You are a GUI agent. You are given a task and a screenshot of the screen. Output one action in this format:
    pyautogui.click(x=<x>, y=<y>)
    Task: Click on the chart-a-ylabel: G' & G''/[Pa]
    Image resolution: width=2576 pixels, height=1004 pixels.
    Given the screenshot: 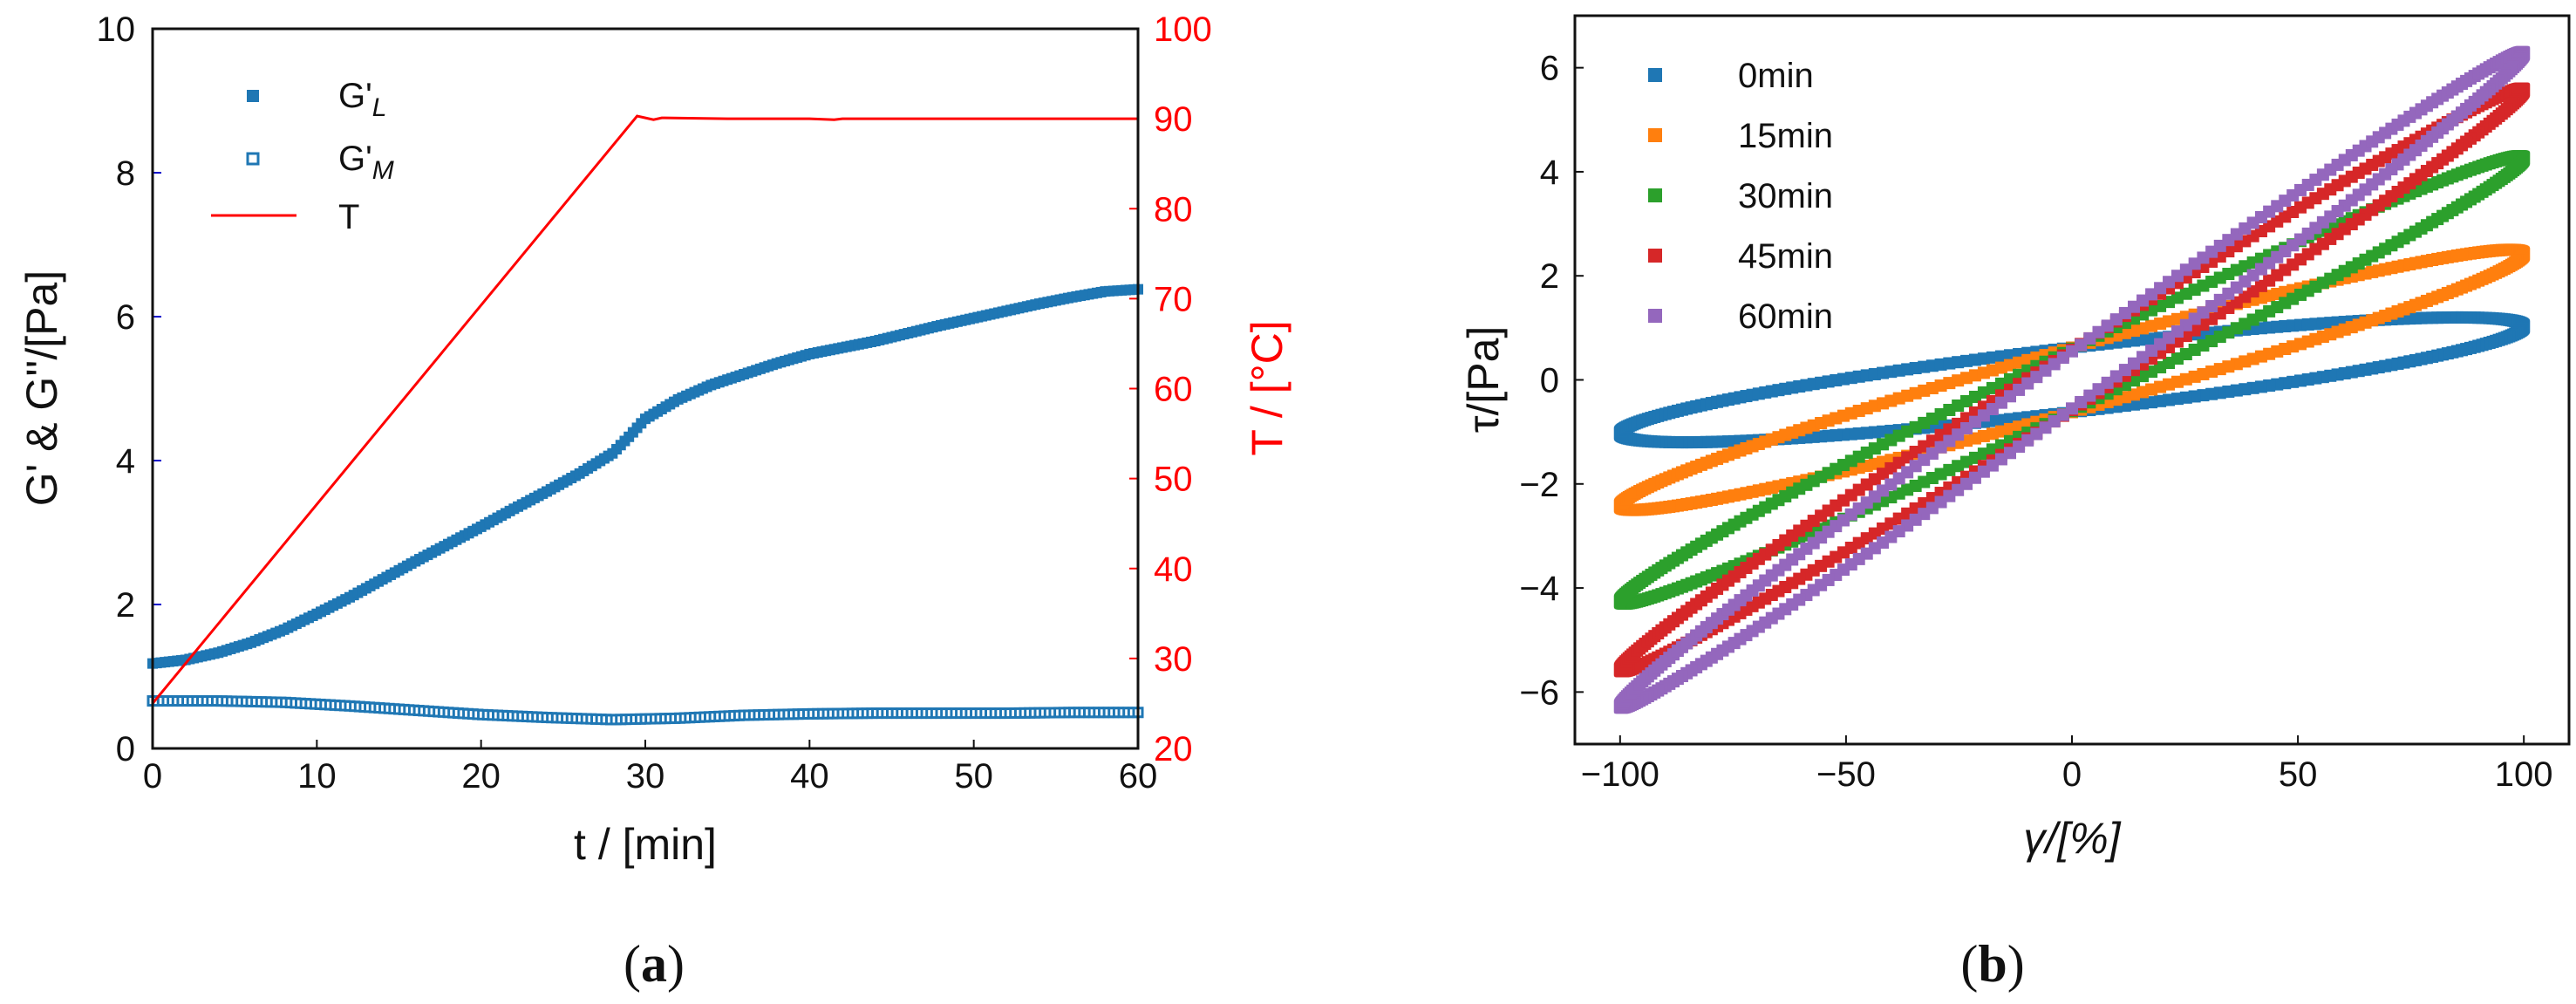 What is the action you would take?
    pyautogui.click(x=42, y=388)
    